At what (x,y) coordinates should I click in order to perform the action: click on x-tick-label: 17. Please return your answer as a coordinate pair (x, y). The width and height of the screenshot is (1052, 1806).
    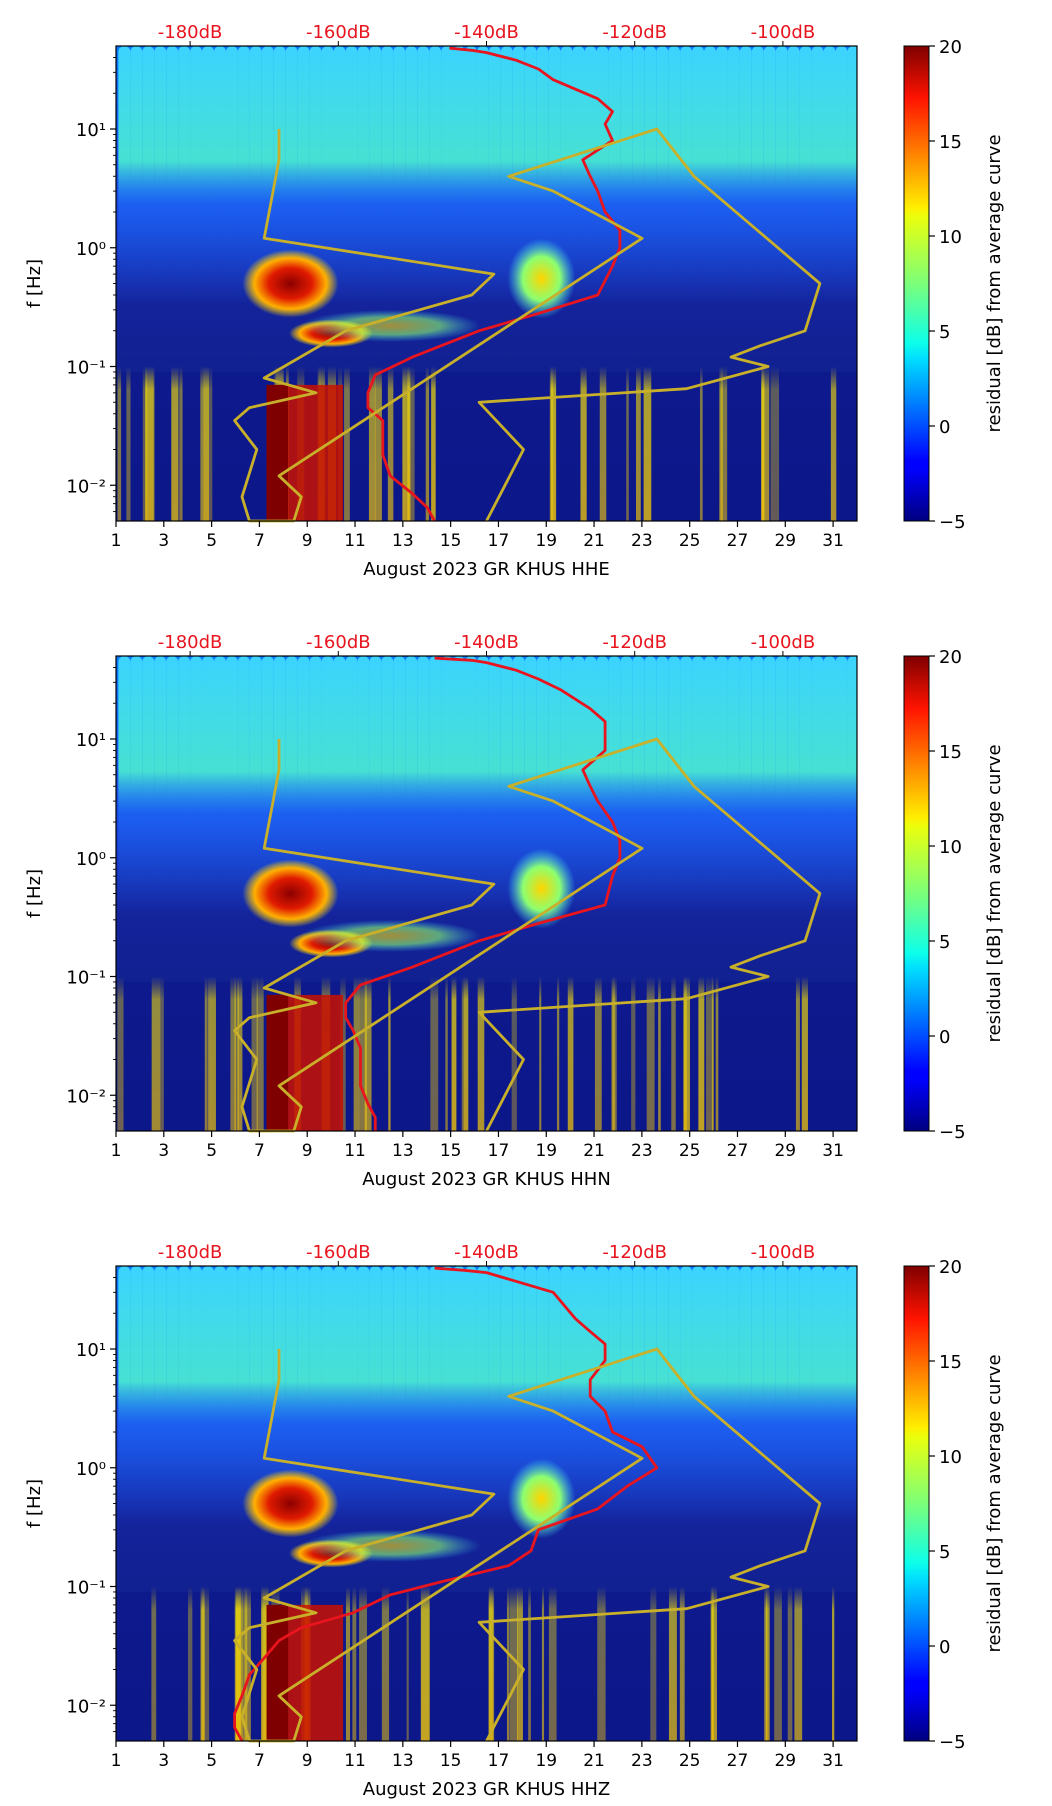
    Looking at the image, I should click on (499, 1151).